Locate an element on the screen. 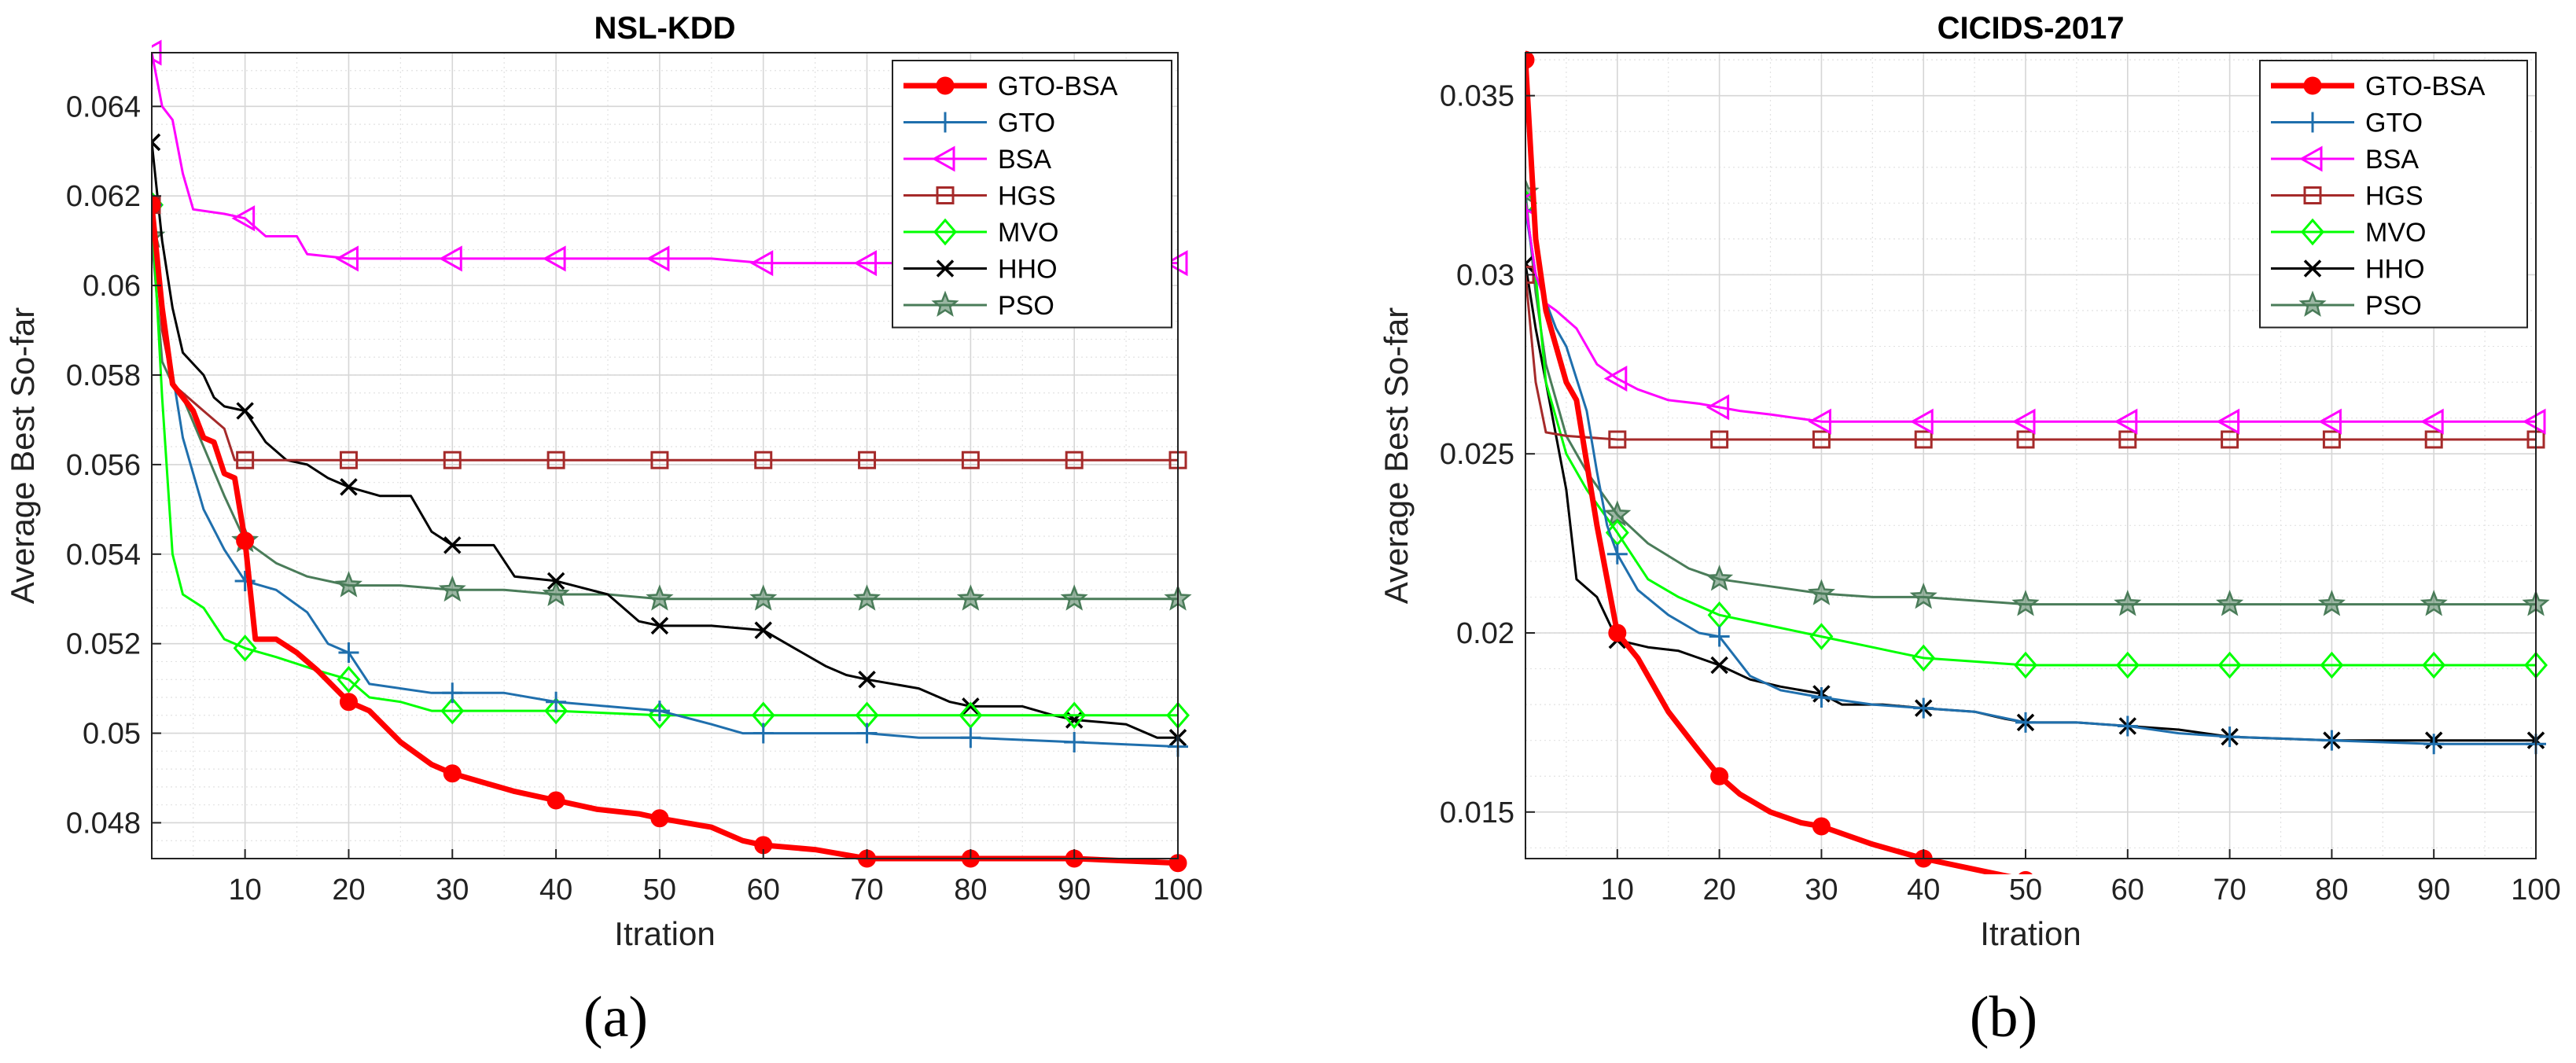 The height and width of the screenshot is (1063, 2576). series-line-pso is located at coordinates (665, 419).